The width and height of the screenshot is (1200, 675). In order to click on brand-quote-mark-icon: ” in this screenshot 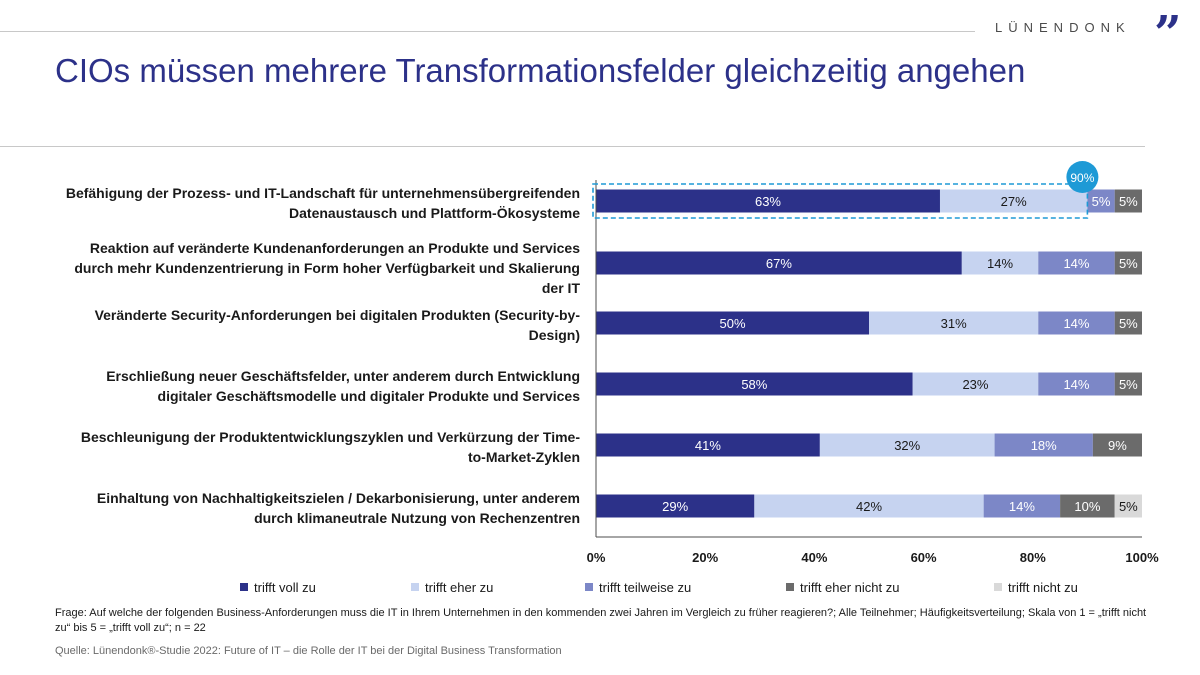, I will do `click(1168, 34)`.